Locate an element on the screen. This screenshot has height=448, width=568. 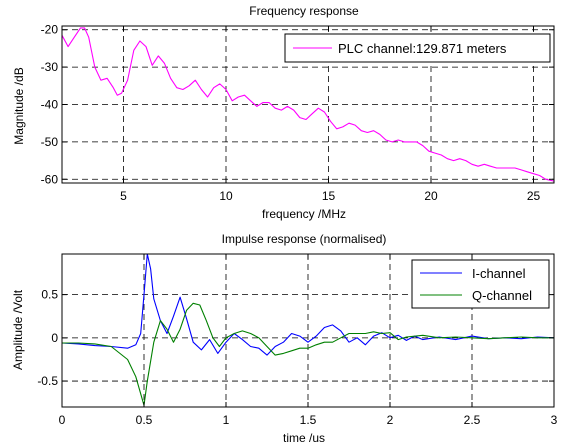
x-tick-label: 20 is located at coordinates (431, 196).